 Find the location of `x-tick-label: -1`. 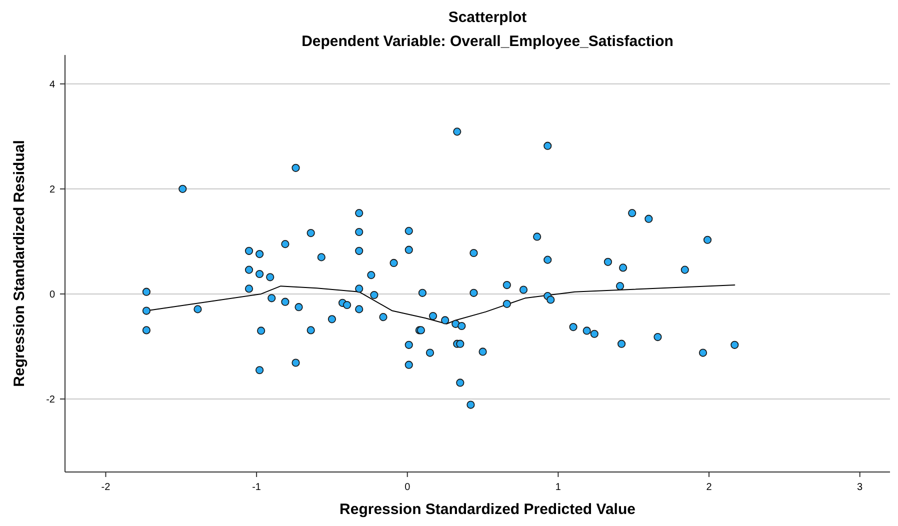

x-tick-label: -1 is located at coordinates (257, 487).